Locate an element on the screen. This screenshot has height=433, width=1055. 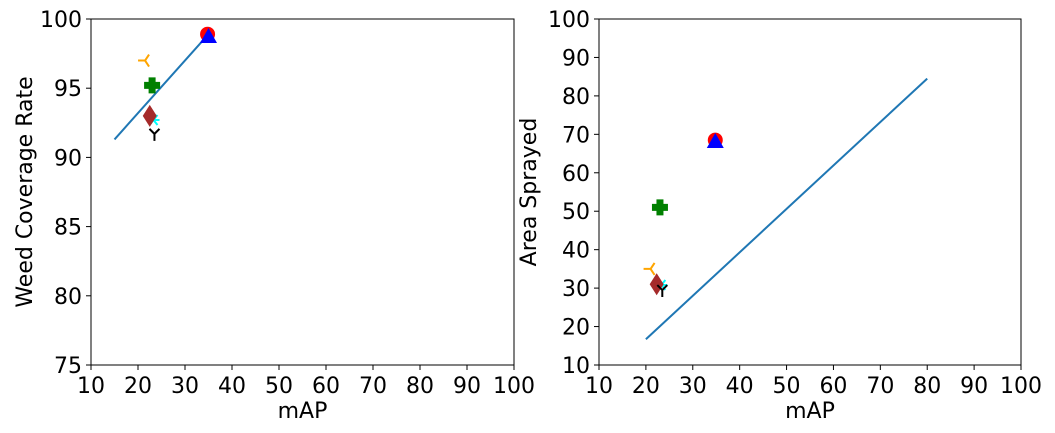
trend-line is located at coordinates (161, 87).